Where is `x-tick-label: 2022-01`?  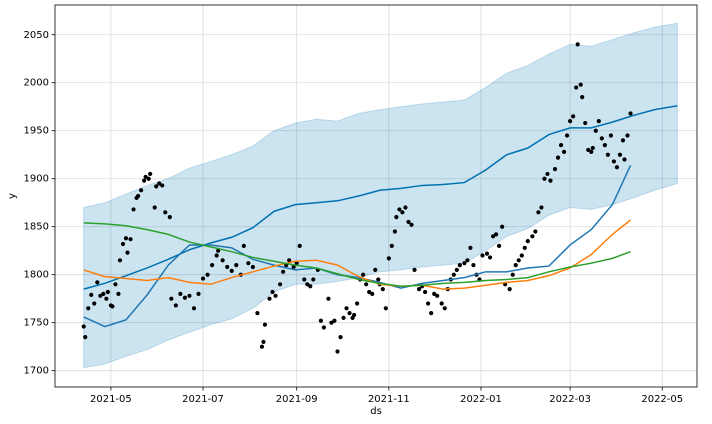 x-tick-label: 2022-01 is located at coordinates (481, 399).